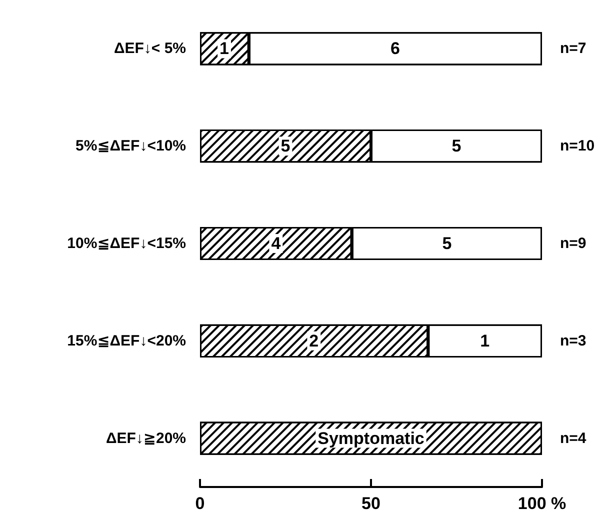 This screenshot has width=614, height=523. What do you see at coordinates (395, 48) in the screenshot?
I see `annotation: 6` at bounding box center [395, 48].